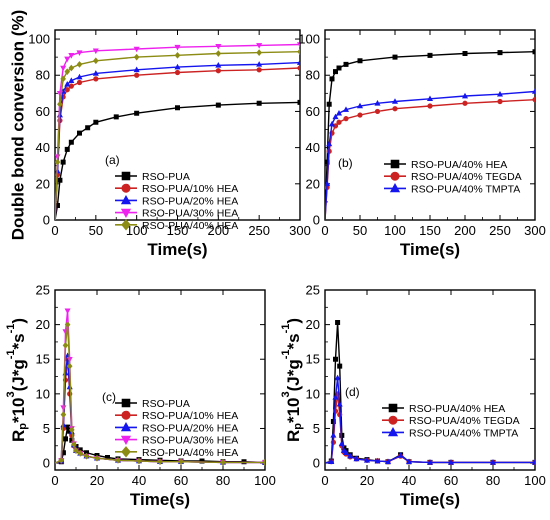 This screenshot has width=550, height=520. What do you see at coordinates (309, 39) in the screenshot?
I see `y-tick-label: 100` at bounding box center [309, 39].